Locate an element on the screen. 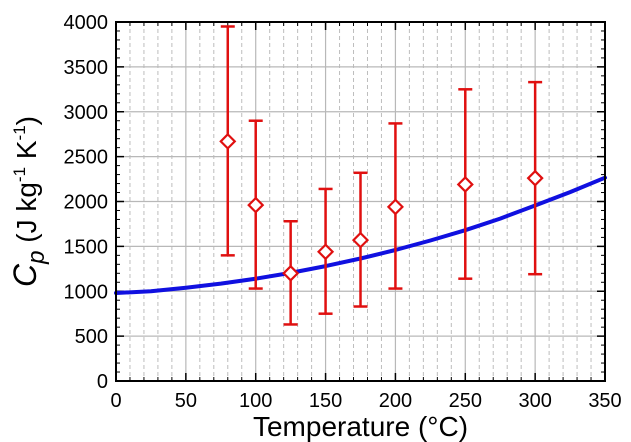 This screenshot has height=442, width=631. x-tick-label: 350 is located at coordinates (604, 401).